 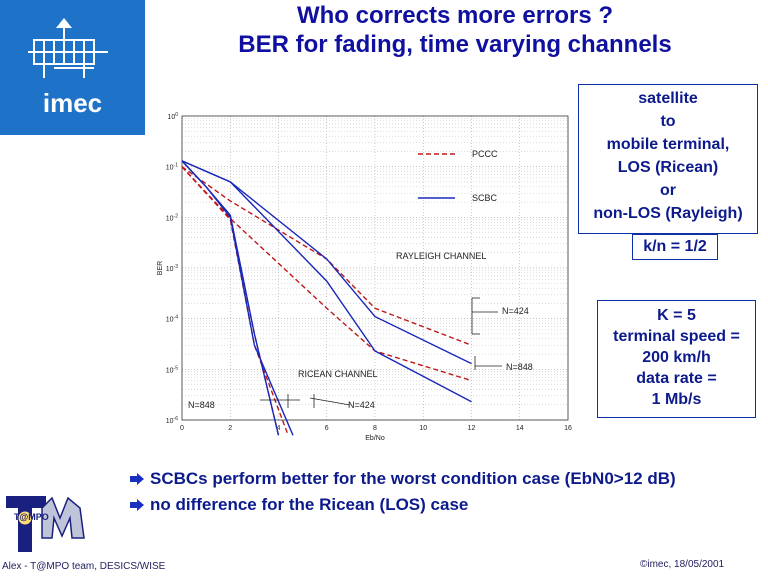 What do you see at coordinates (455, 15) in the screenshot?
I see `slide-title-line-1: Who corrects more errors ?` at bounding box center [455, 15].